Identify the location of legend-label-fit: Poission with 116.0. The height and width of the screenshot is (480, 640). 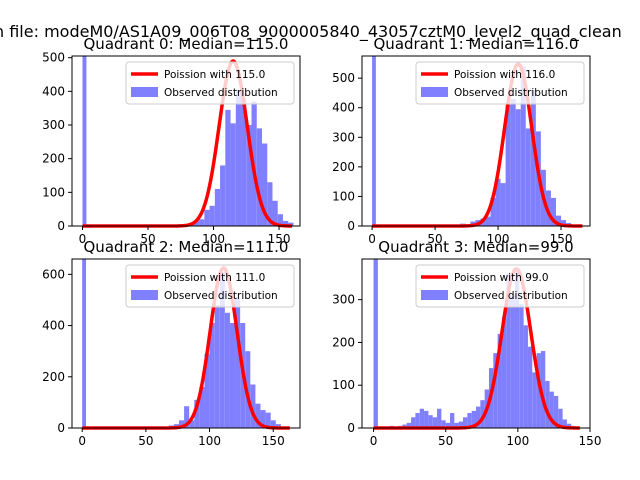
(504, 75).